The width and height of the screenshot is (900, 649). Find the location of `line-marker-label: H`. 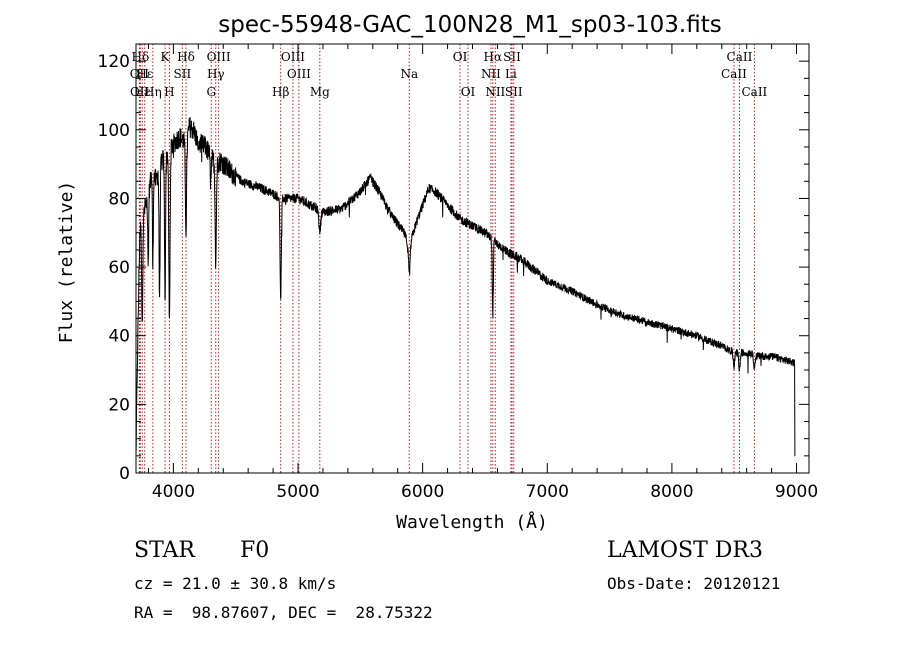

line-marker-label: H is located at coordinates (169, 92).